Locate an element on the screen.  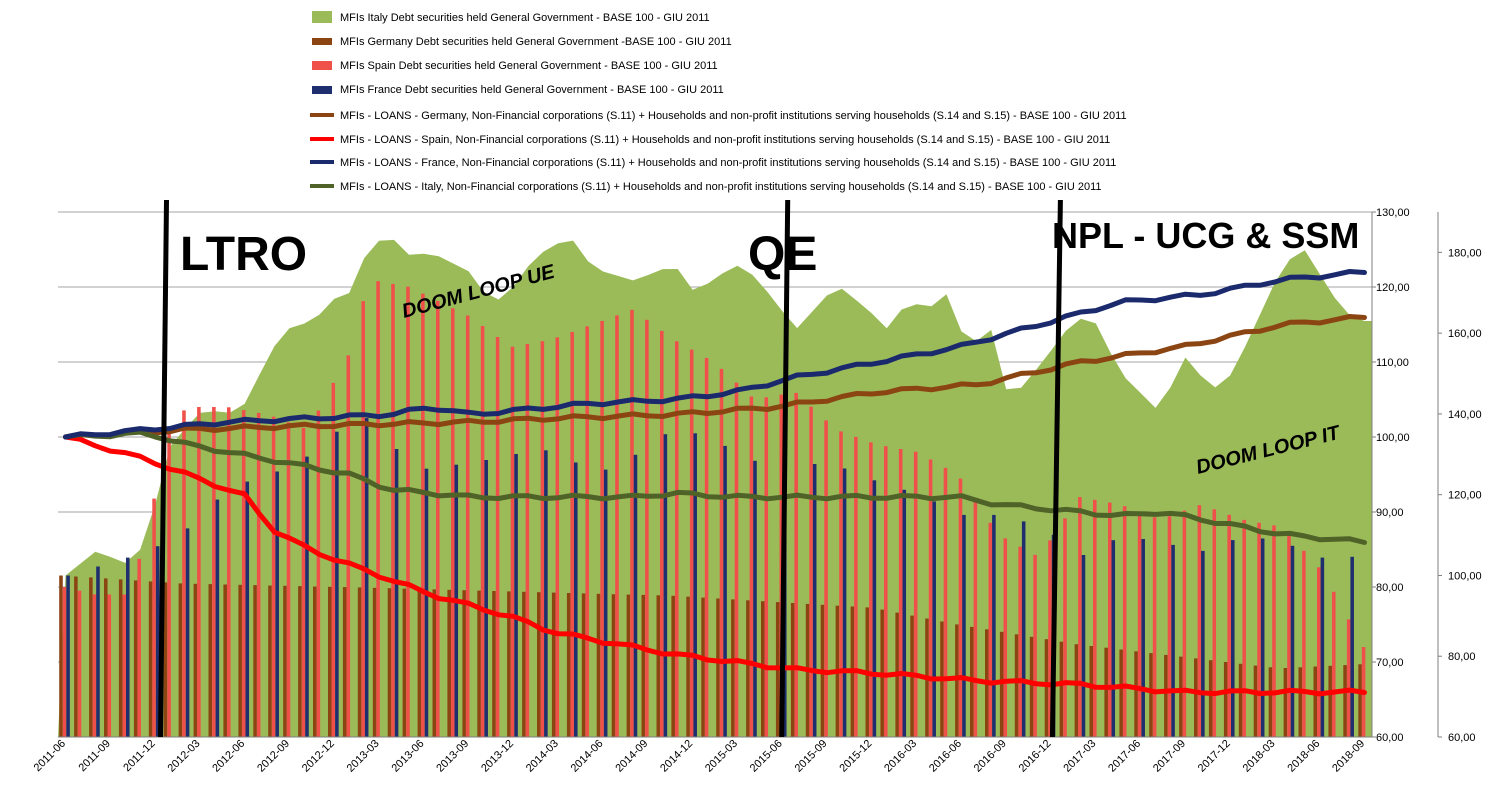
legend-swatch-germany-debt is located at coordinates (322, 41).